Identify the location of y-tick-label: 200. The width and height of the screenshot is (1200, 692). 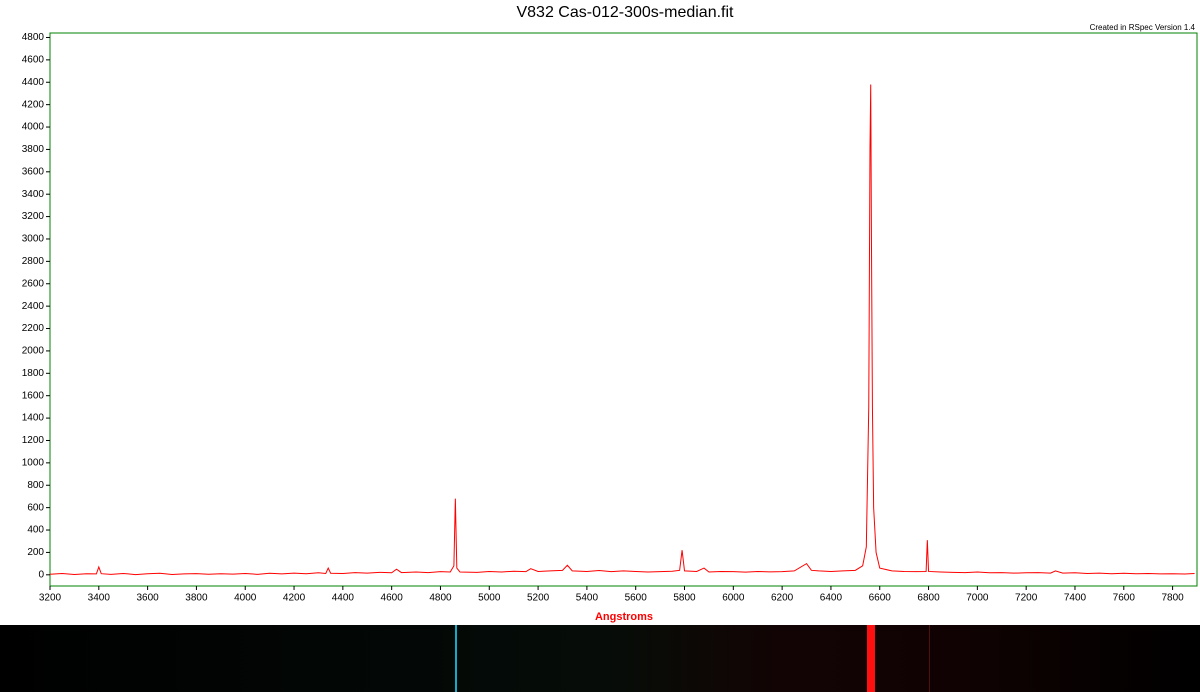
(35, 552).